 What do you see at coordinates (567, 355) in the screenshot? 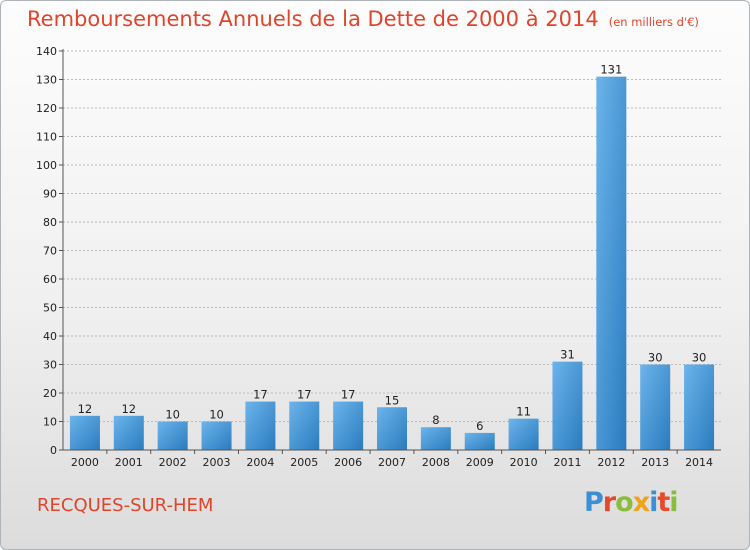
I see `value-label-2011: 31` at bounding box center [567, 355].